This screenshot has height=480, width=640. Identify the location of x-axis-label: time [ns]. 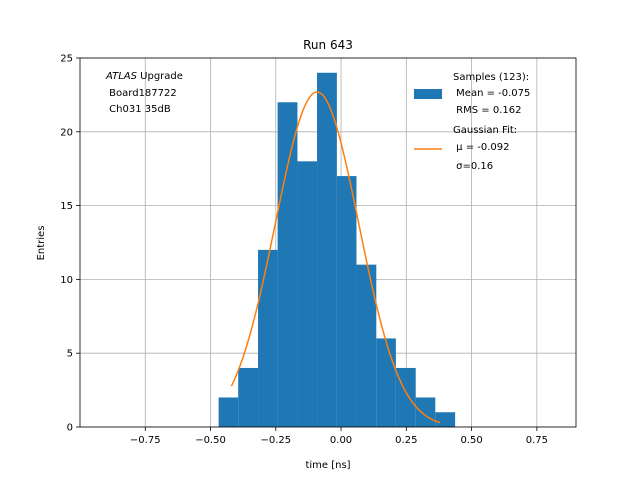
(327, 465).